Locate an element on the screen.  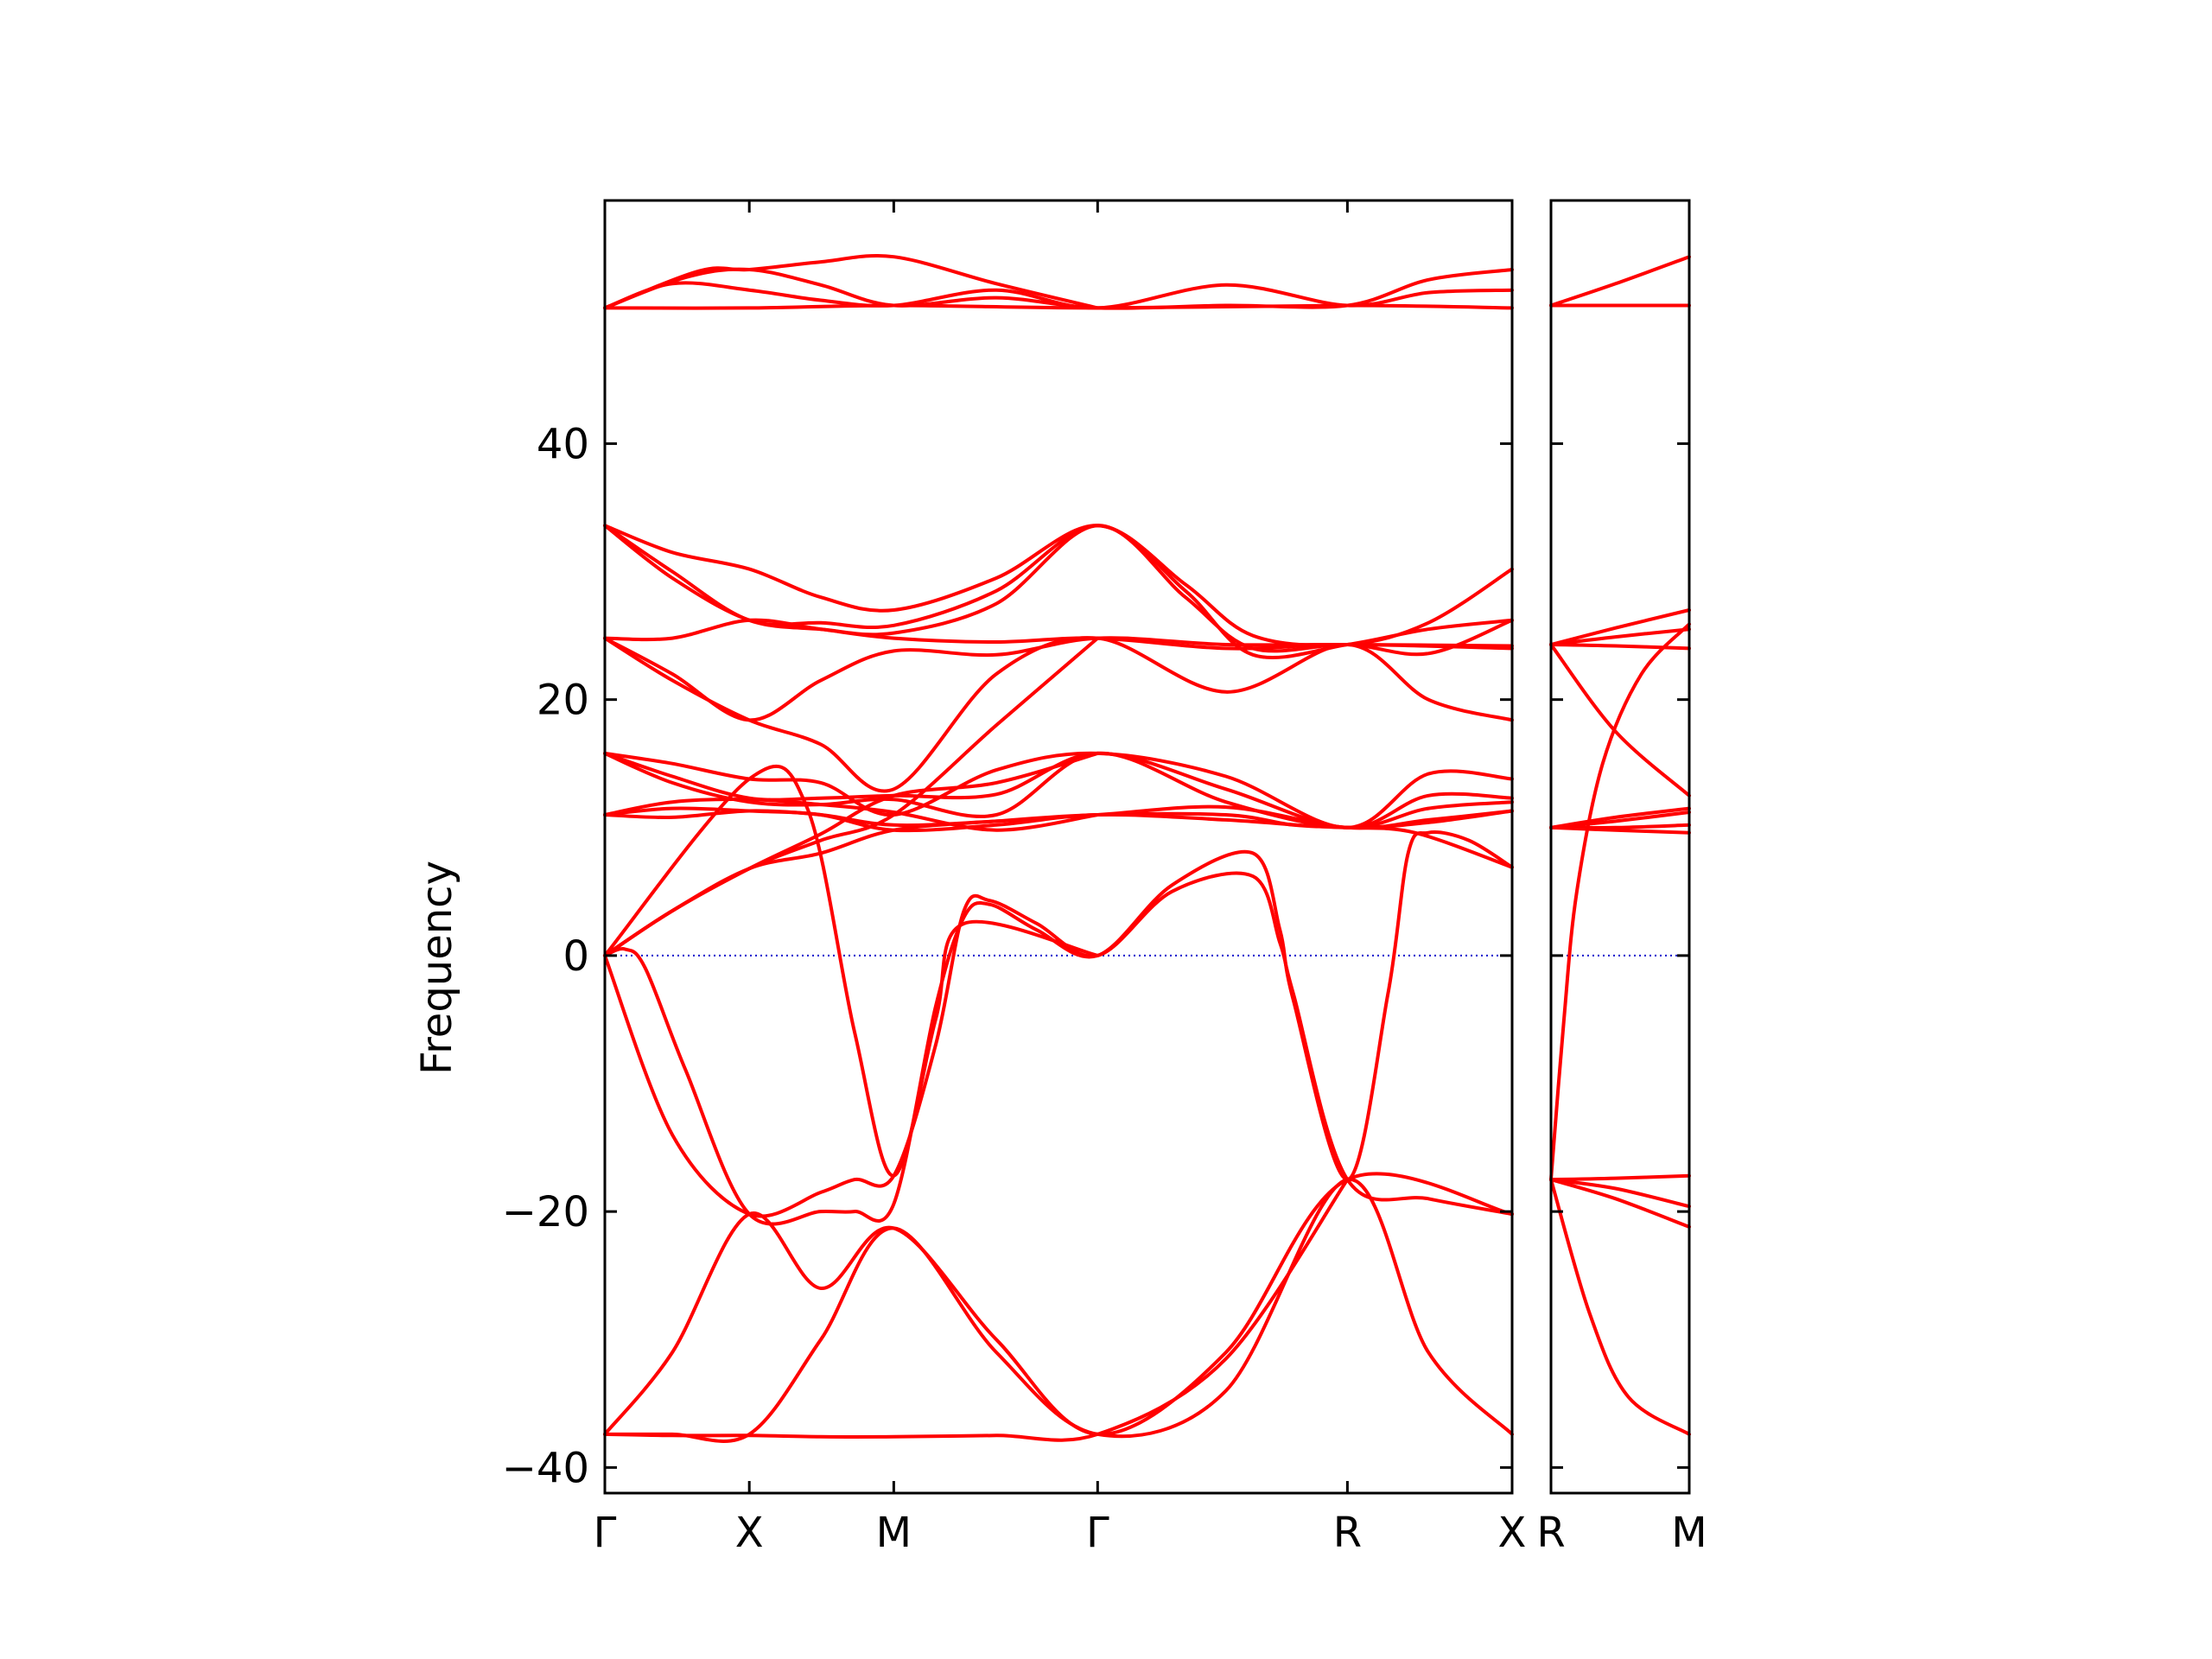
y-tick-label: −40 is located at coordinates (545, 1468).